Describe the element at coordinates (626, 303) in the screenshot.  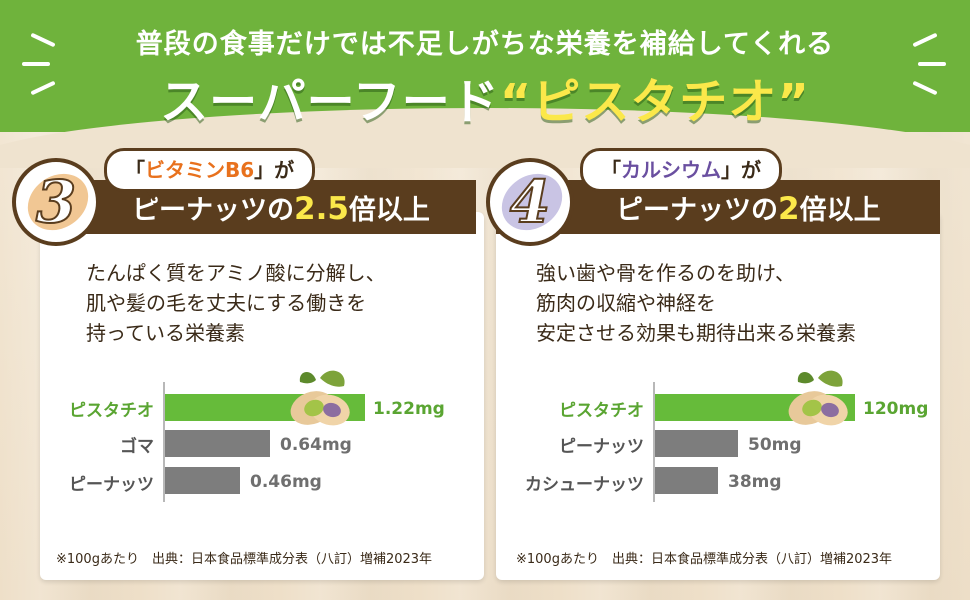
I see `card4-description-line: 筋肉の収縮や神経を` at that location.